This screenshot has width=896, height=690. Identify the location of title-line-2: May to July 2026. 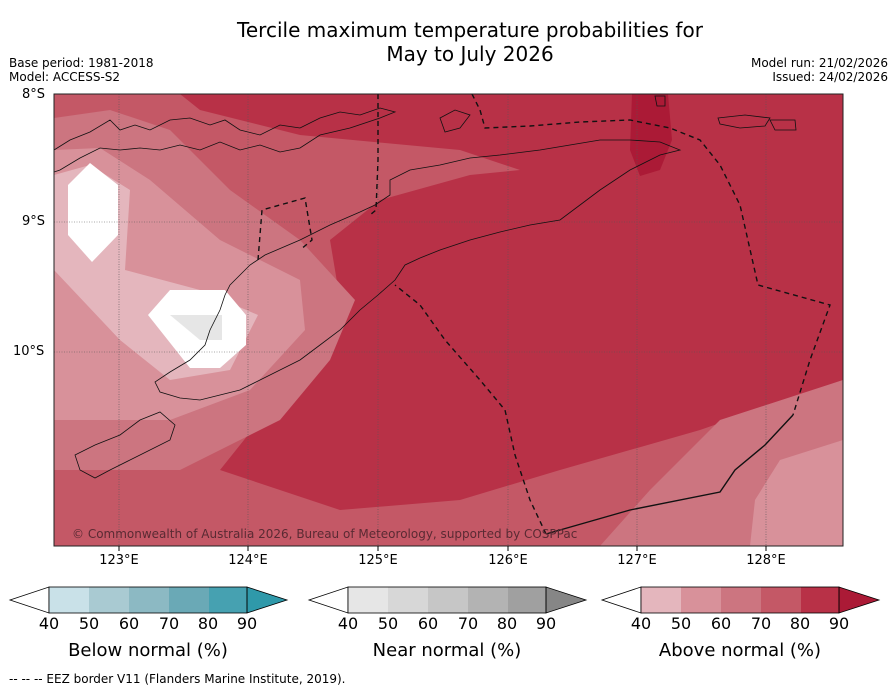
(470, 54).